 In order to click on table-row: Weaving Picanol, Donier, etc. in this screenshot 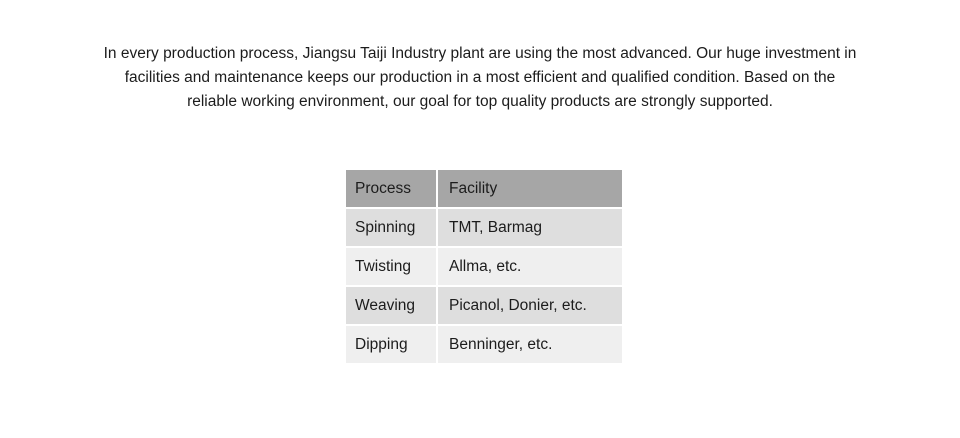, I will do `click(484, 305)`.